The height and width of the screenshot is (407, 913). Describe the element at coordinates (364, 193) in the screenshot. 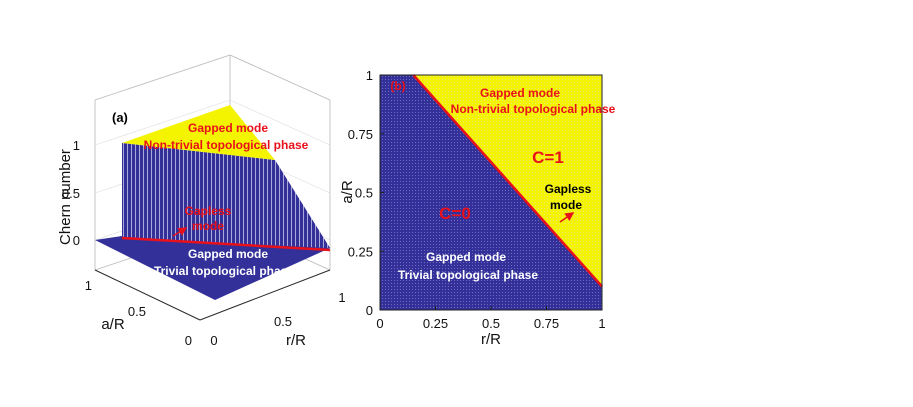

I see `b-y-tick-label: 0.5` at that location.